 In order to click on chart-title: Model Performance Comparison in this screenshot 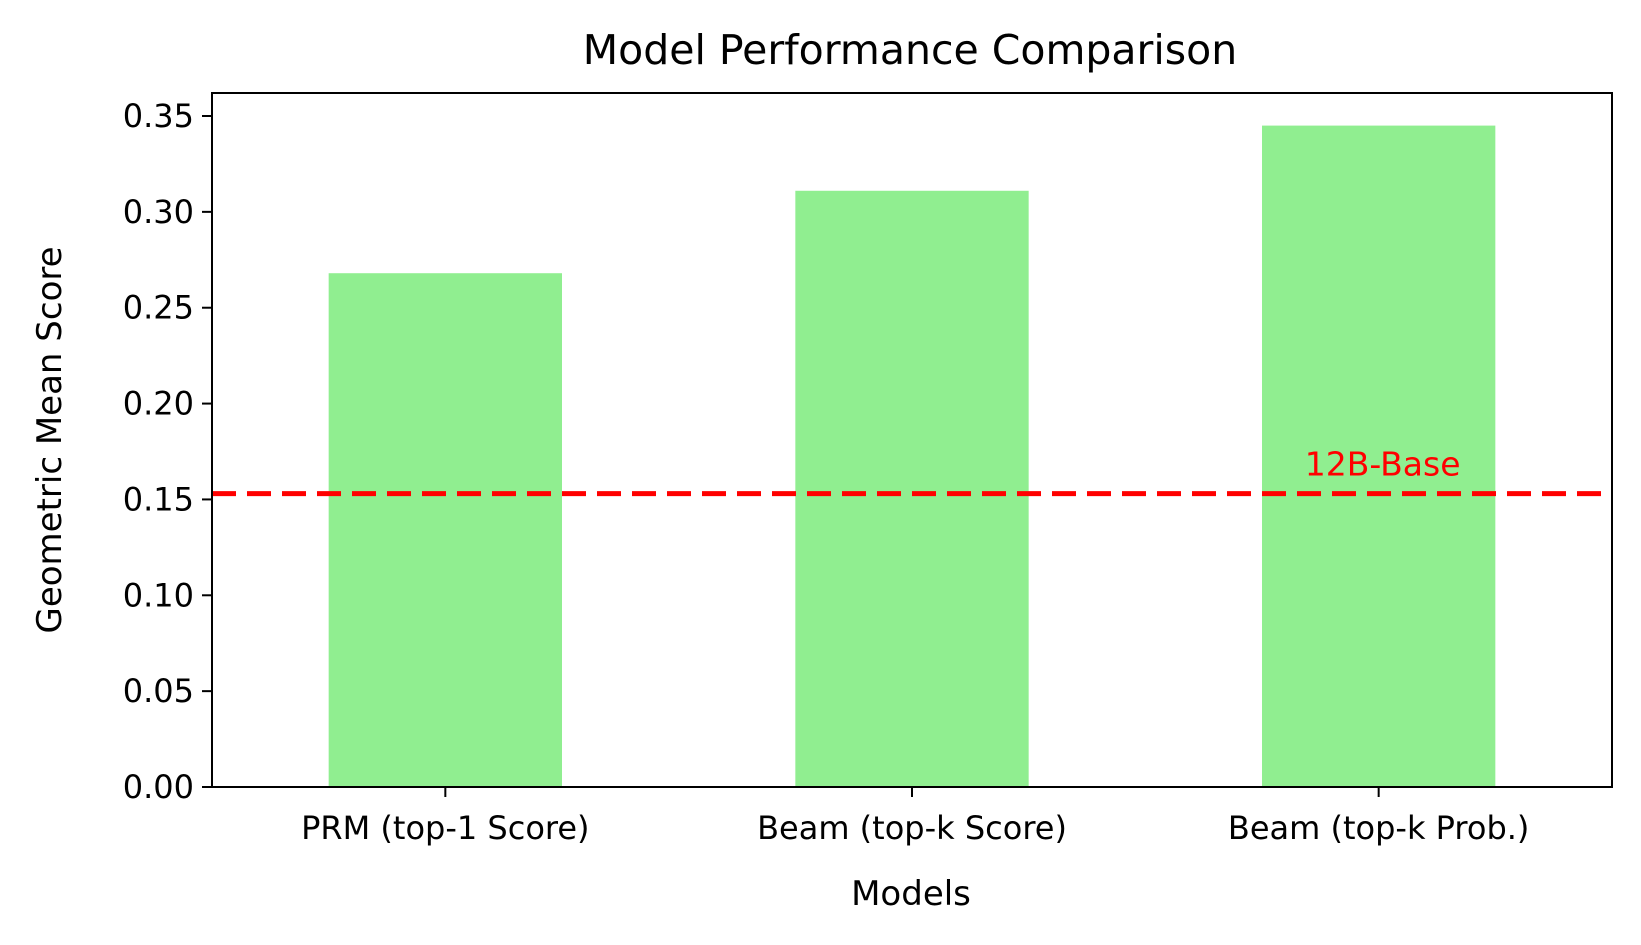, I will do `click(910, 50)`.